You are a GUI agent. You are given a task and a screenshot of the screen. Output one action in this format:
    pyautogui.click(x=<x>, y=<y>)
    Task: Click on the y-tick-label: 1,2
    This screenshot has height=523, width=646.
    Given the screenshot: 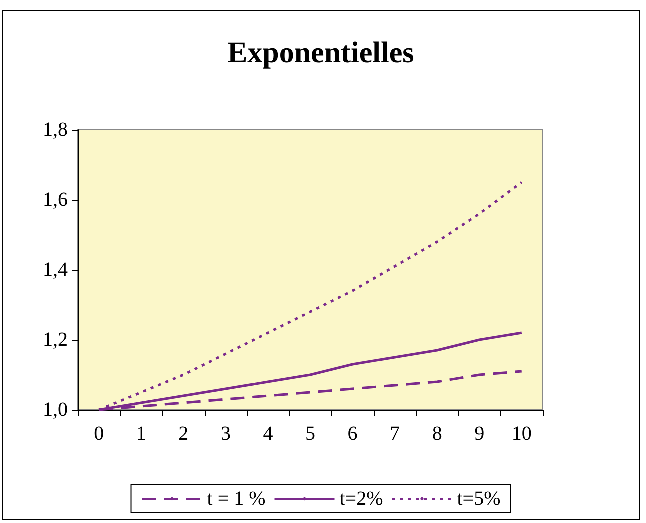 What is the action you would take?
    pyautogui.click(x=55, y=340)
    